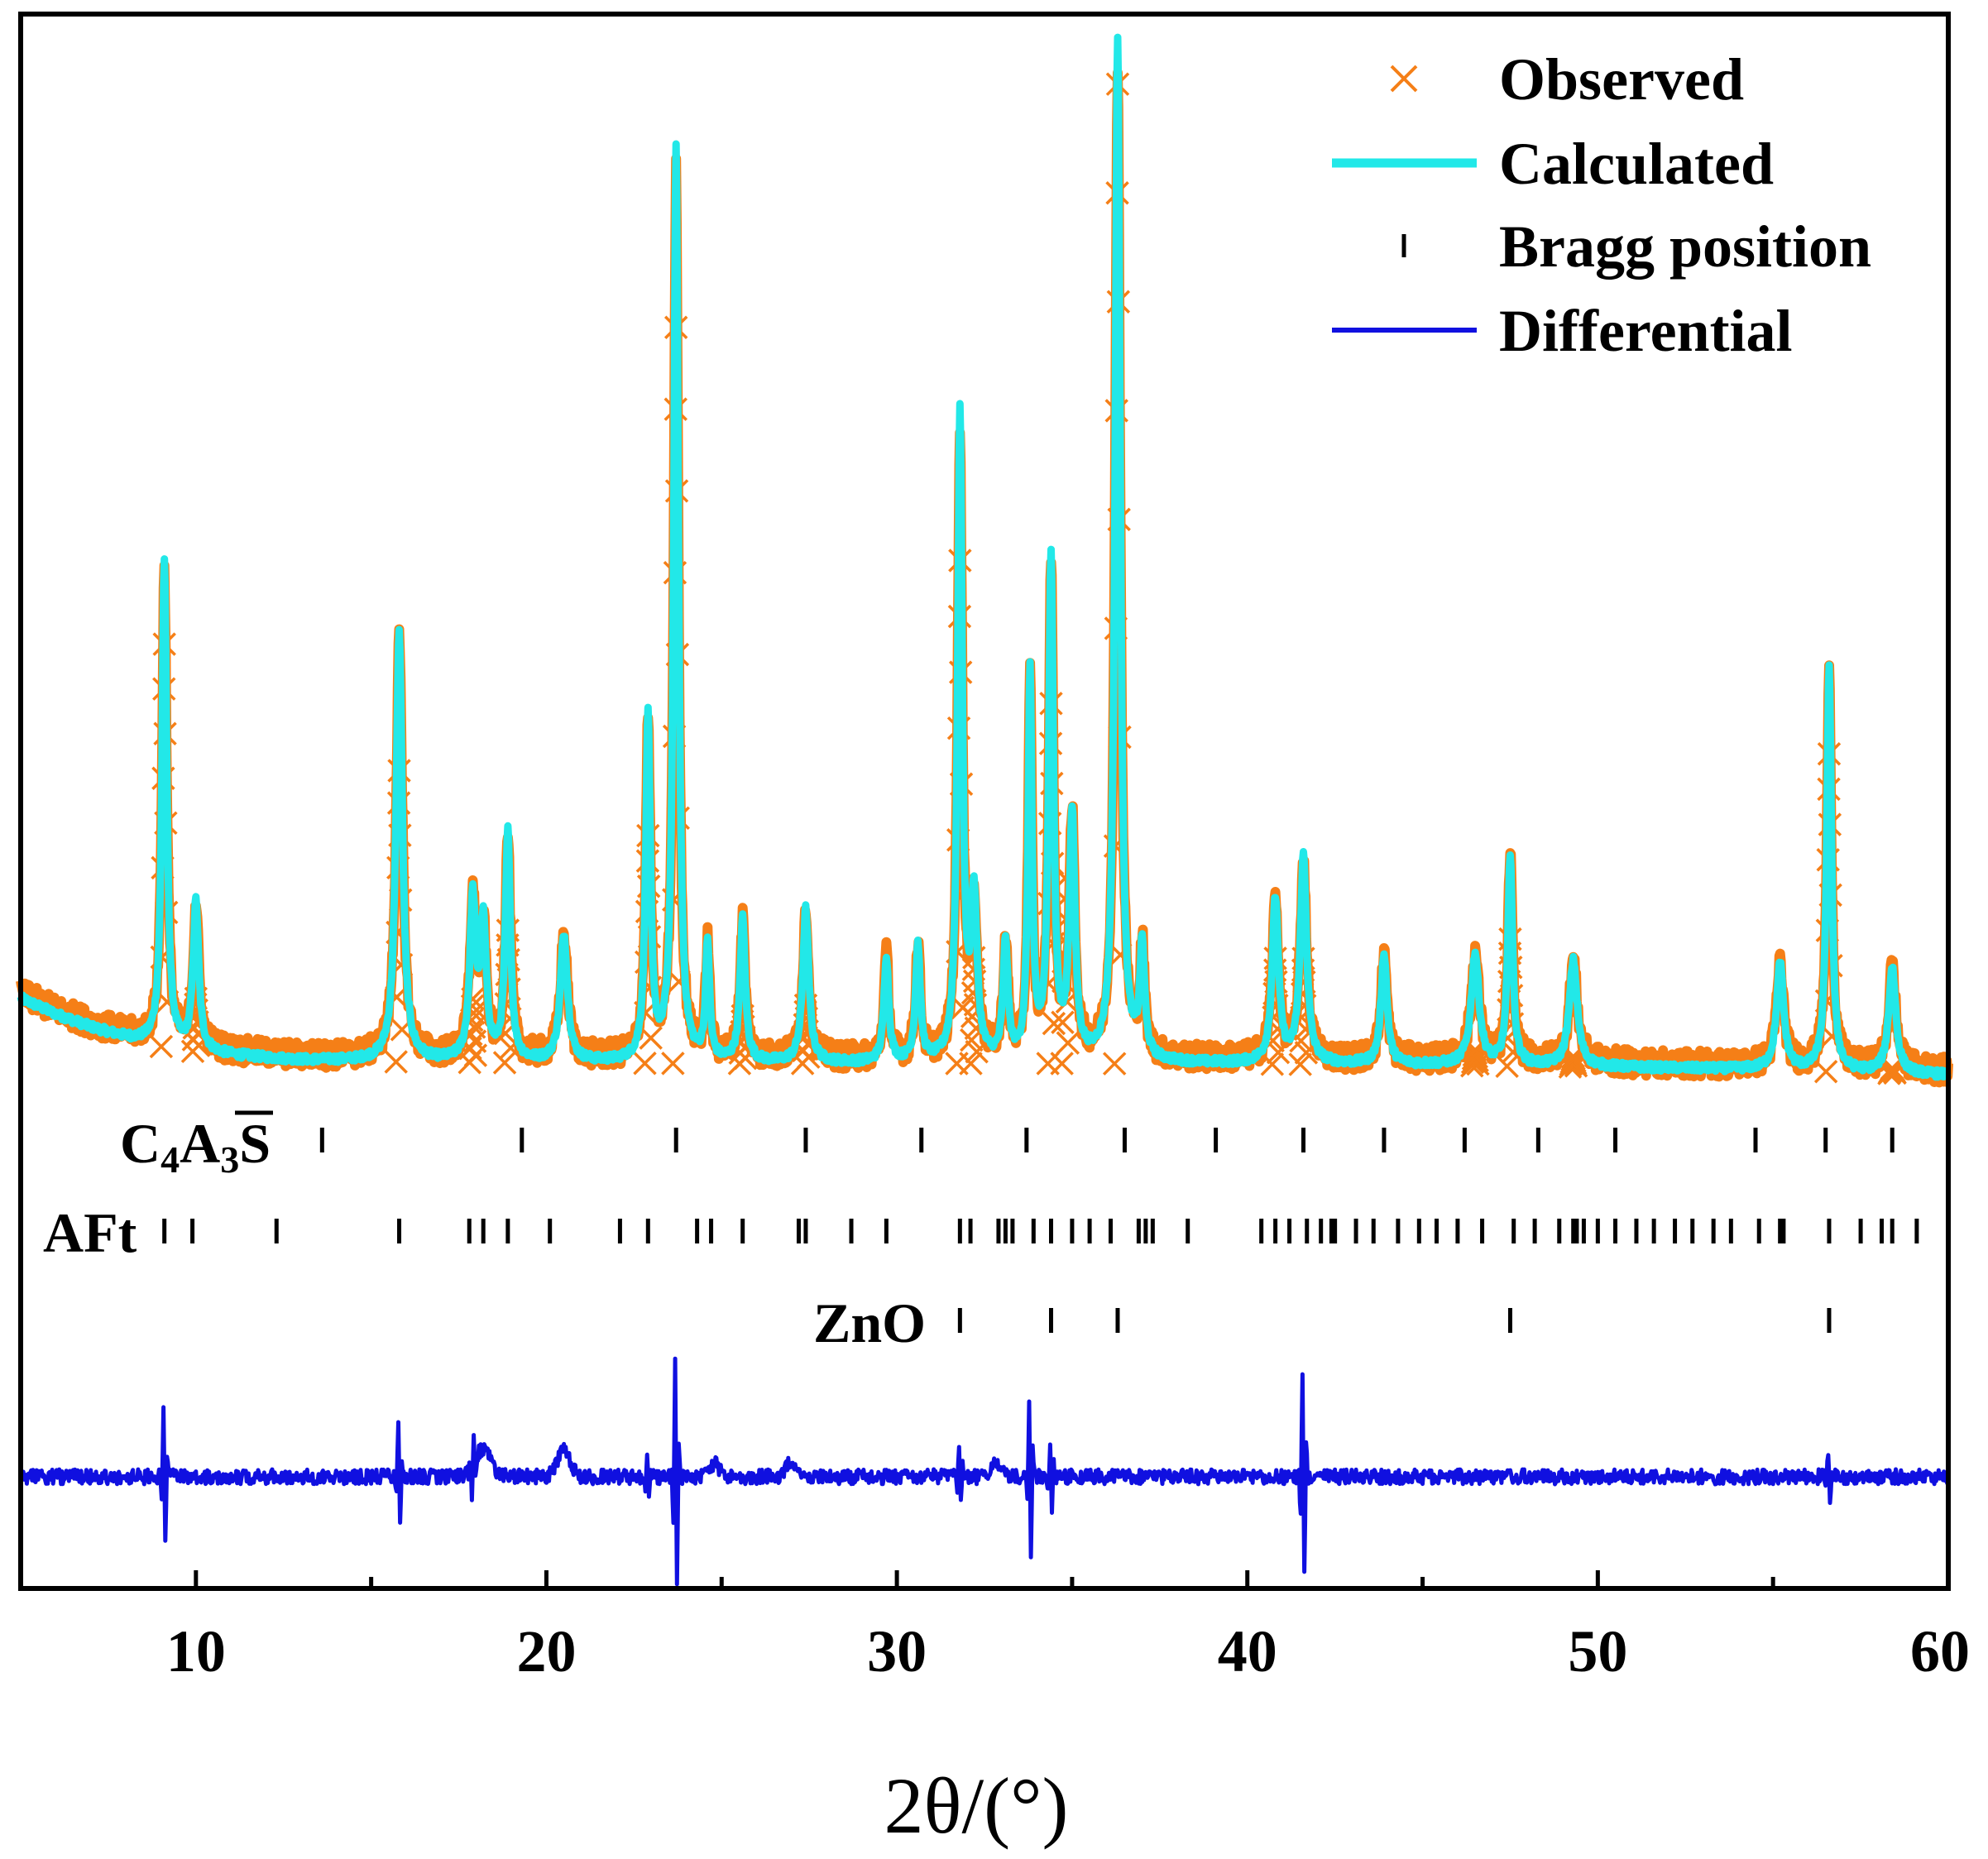  What do you see at coordinates (1107, 1140) in the screenshot?
I see `bragg-row-c4a3s` at bounding box center [1107, 1140].